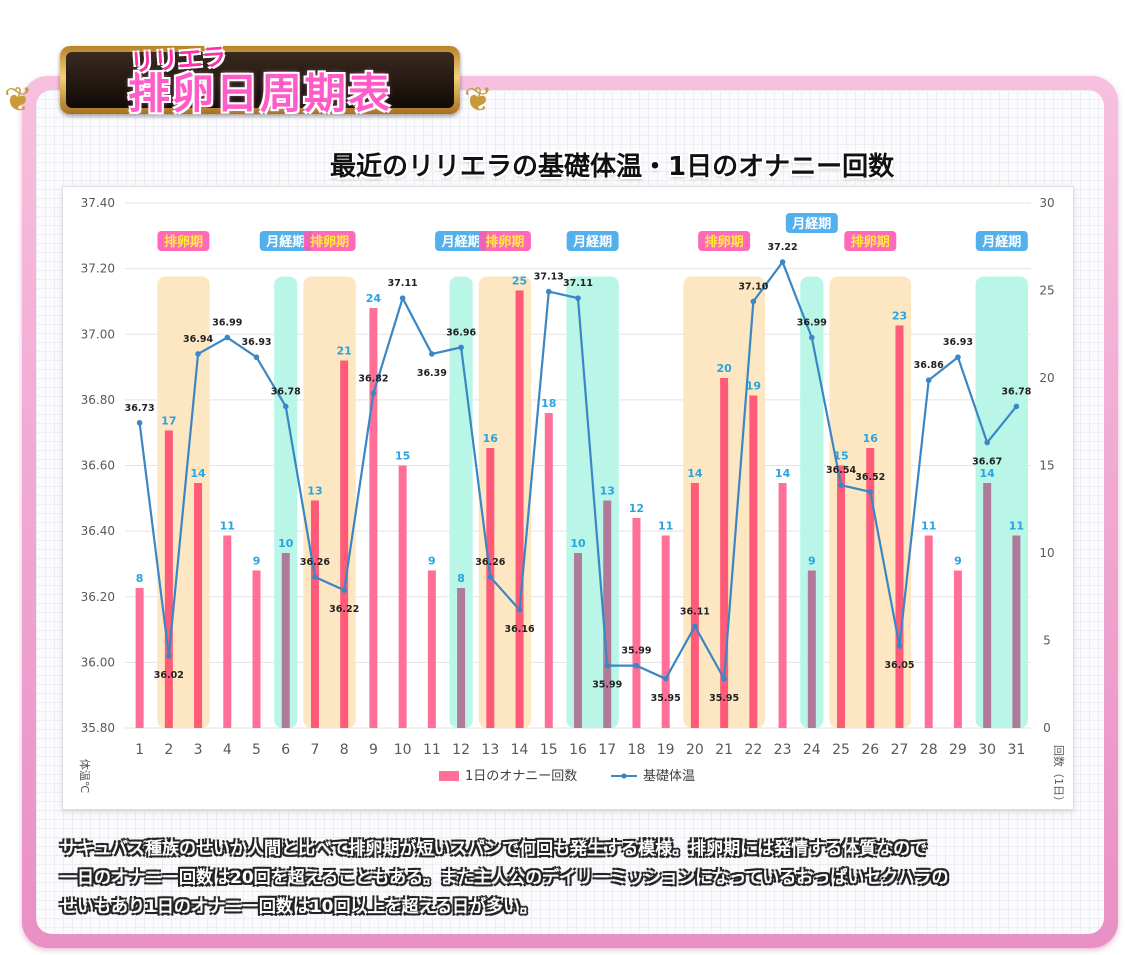  I want to click on x-tick: 6, so click(285, 750).